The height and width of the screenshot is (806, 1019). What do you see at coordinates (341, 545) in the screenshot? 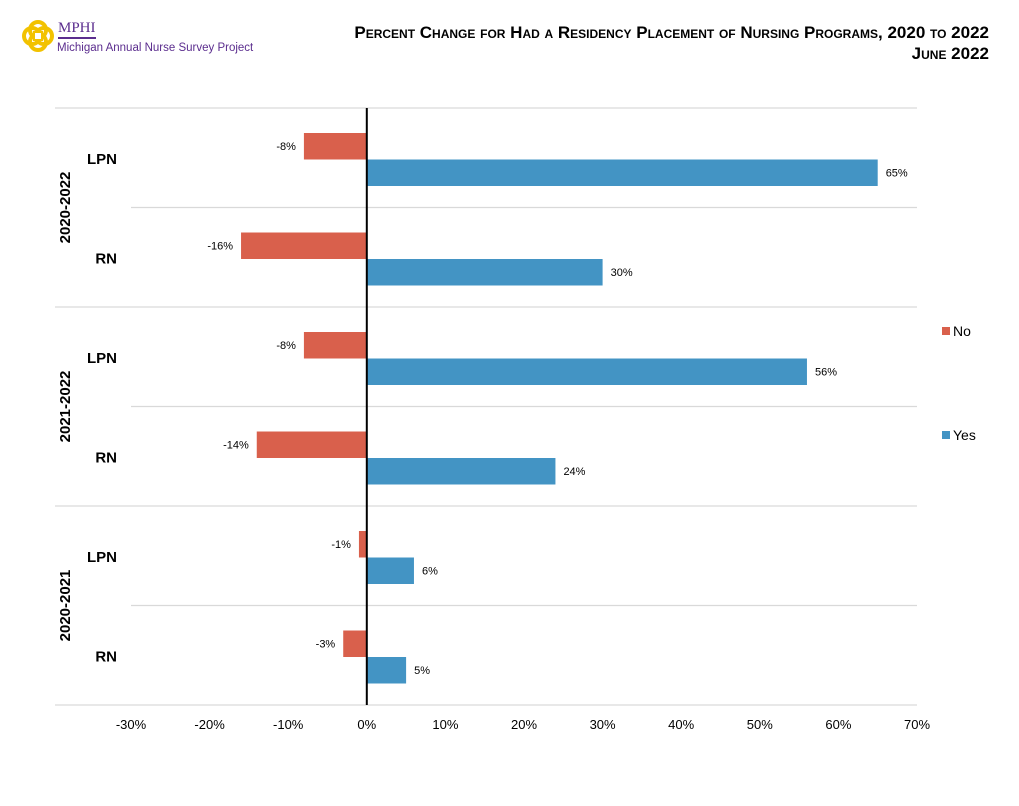
I see `data-label: -1%` at bounding box center [341, 545].